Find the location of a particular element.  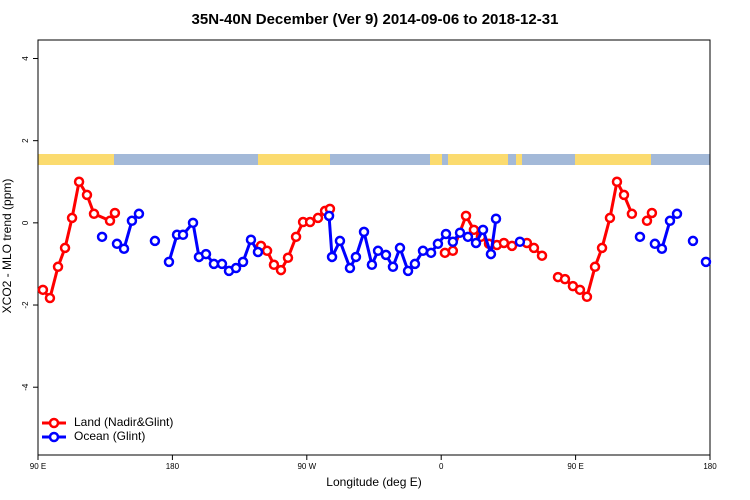

y-tick-label: 4 is located at coordinates (25, 58).